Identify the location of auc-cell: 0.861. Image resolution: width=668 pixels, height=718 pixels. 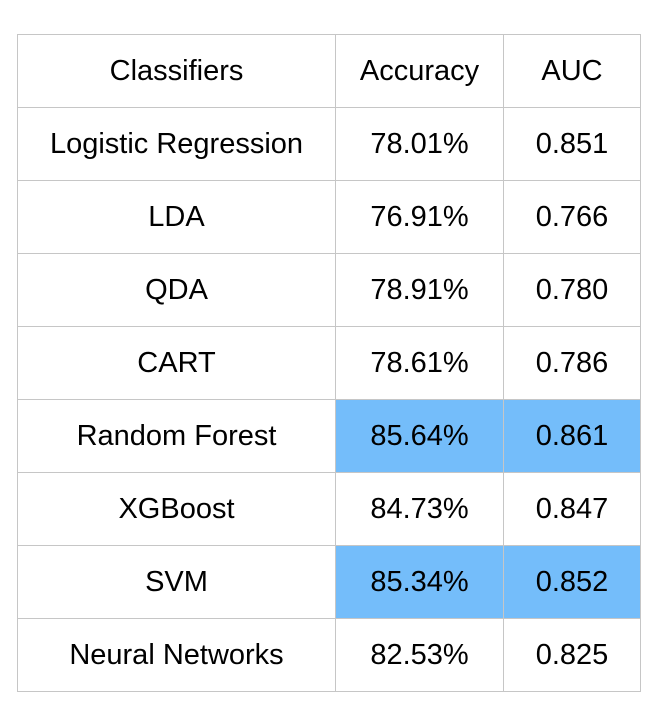
(572, 436).